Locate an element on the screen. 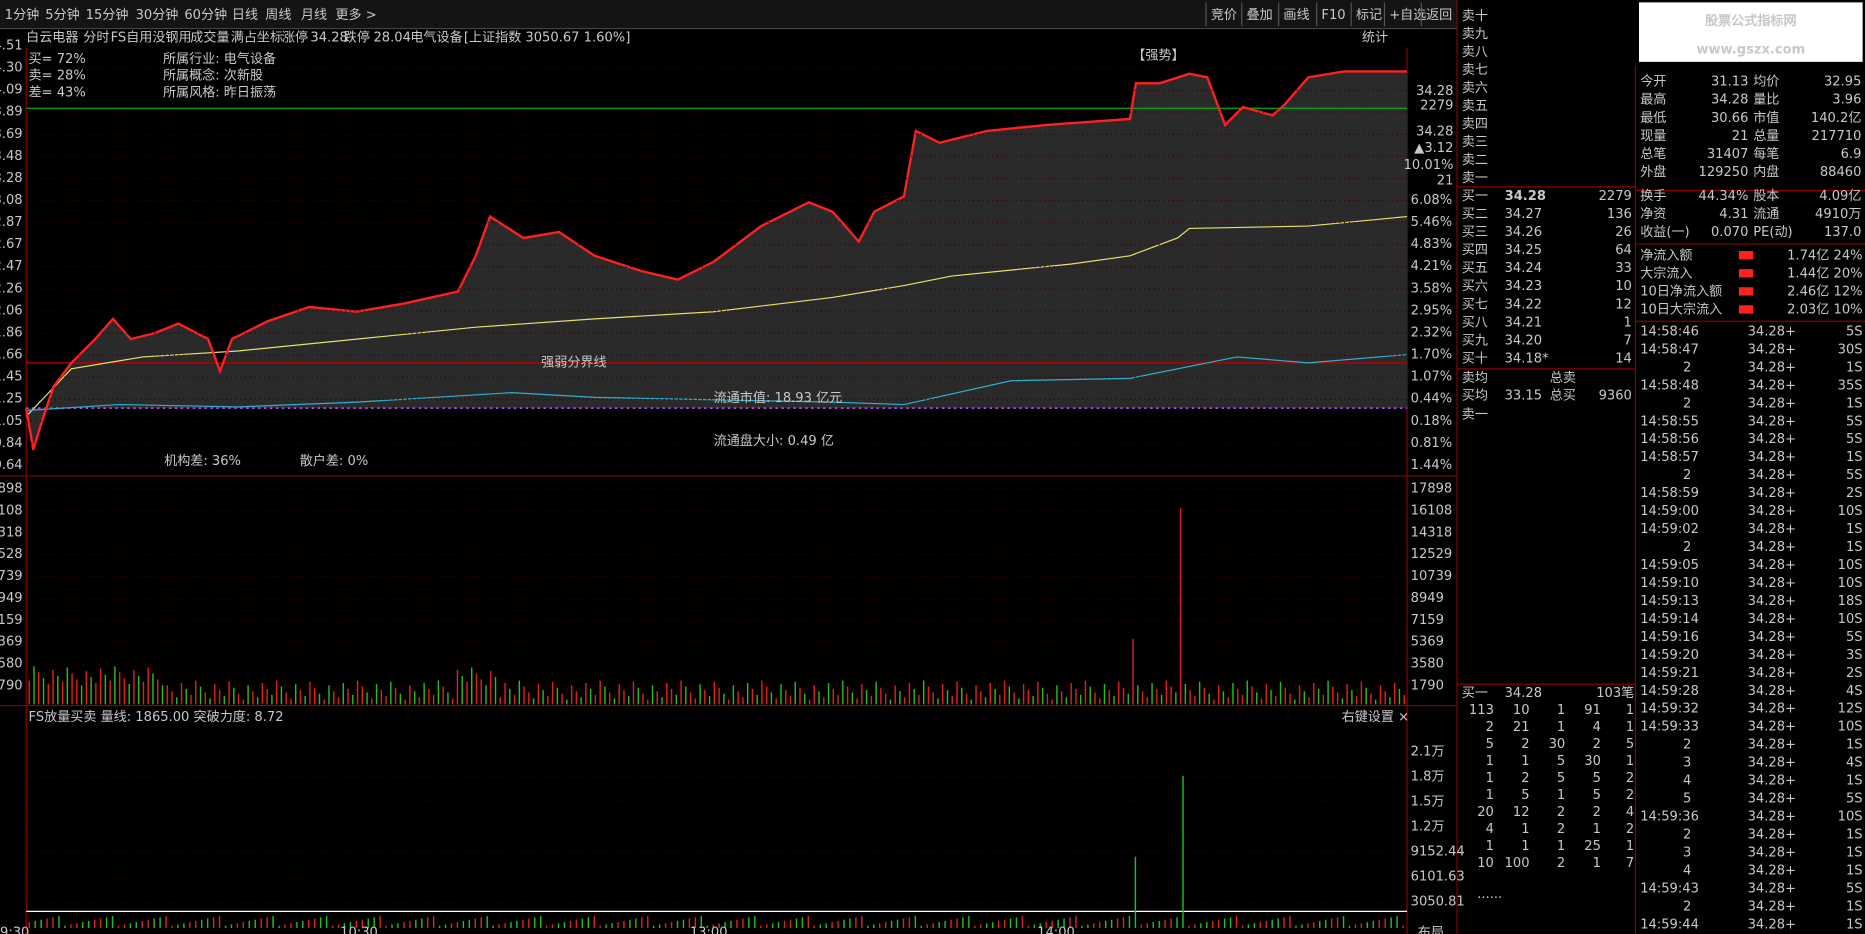 This screenshot has width=1865, height=934. indicator-settings: 右键设置 × is located at coordinates (1375, 717).